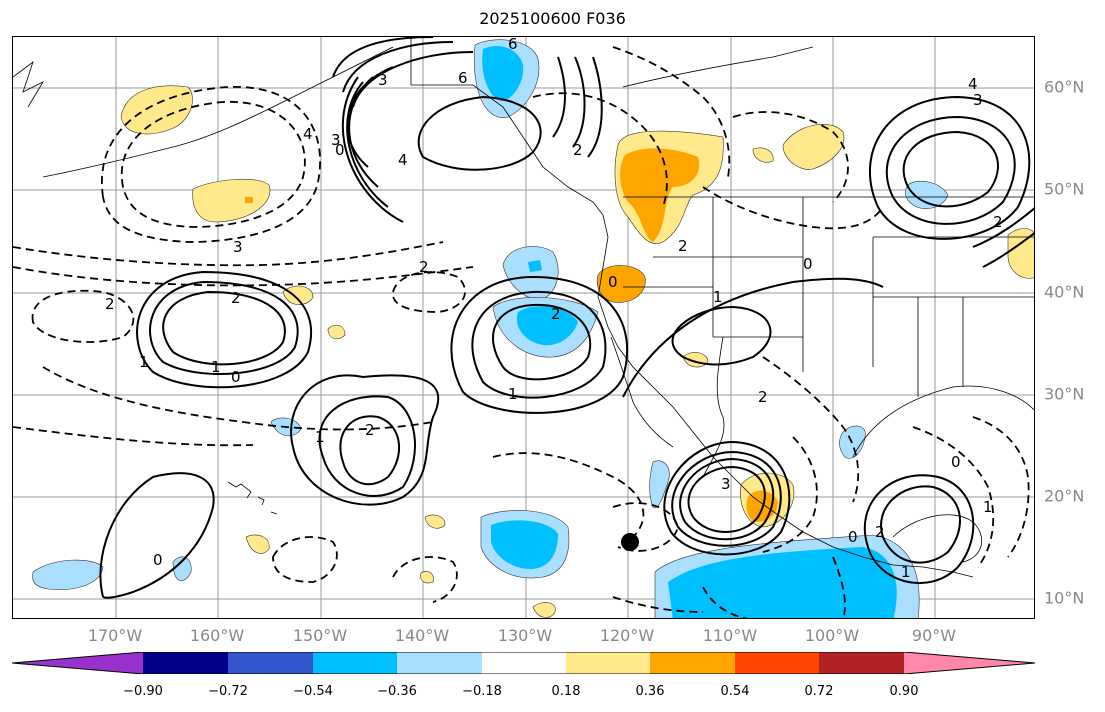 Image resolution: width=1105 pixels, height=712 pixels. I want to click on lat-label: 10°N, so click(1064, 598).